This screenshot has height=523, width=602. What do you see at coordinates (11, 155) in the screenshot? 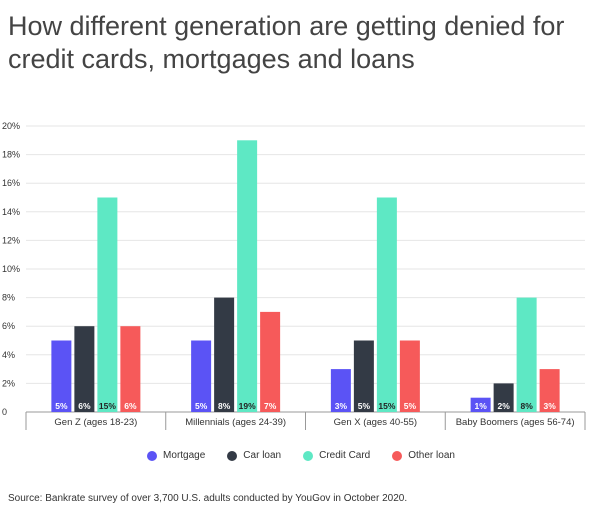
I see `y-tick-label: 18%` at bounding box center [11, 155].